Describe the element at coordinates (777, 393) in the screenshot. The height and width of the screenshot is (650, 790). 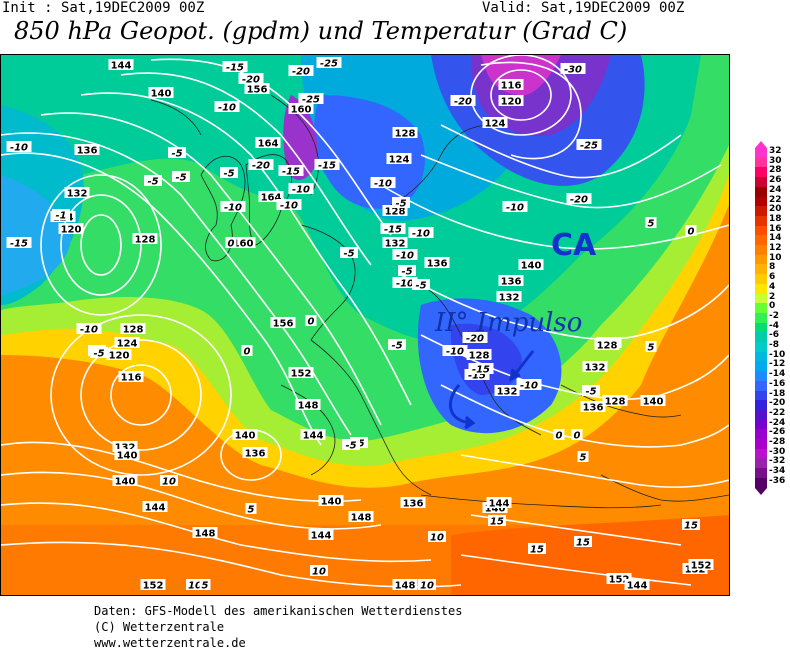
I see `colorbar-label: -18` at that location.